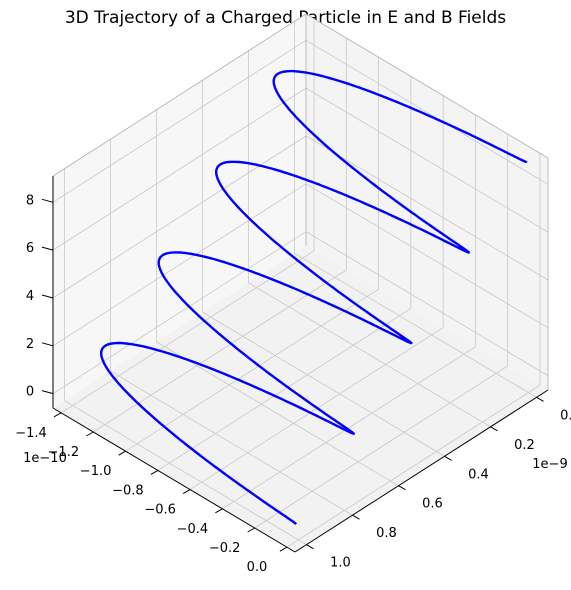 The height and width of the screenshot is (590, 571). Describe the element at coordinates (160, 510) in the screenshot. I see `y-tick-label-4: −0.6` at that location.